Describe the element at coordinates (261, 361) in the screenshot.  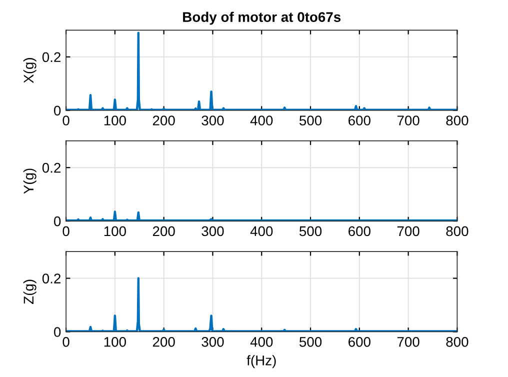
I see `x-axis-title: f(Hz)` at that location.